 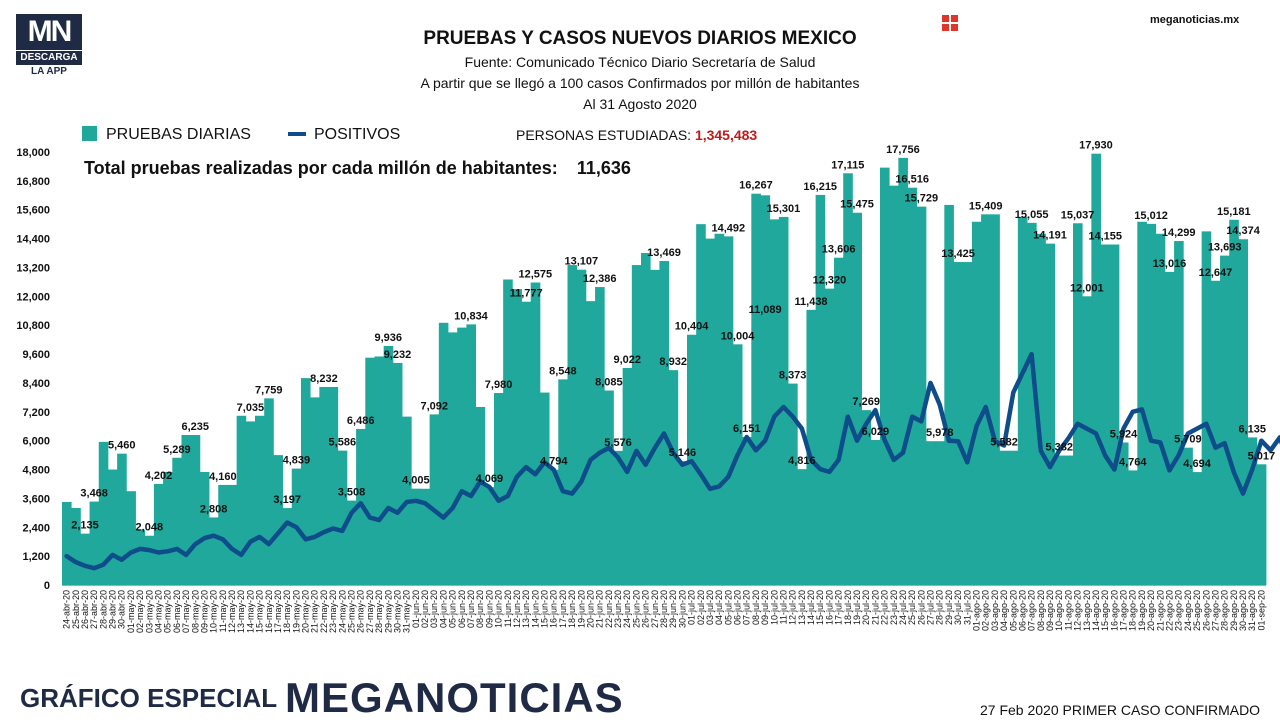 What do you see at coordinates (297, 461) in the screenshot?
I see `data-label: 4,839` at bounding box center [297, 461].